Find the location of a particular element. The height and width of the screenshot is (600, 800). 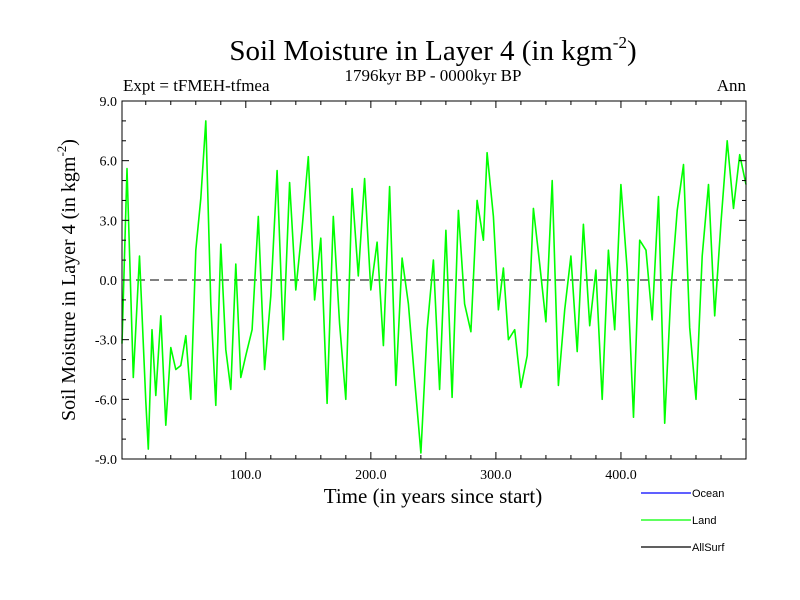

legend-label-allsurf: AllSurf is located at coordinates (708, 548).